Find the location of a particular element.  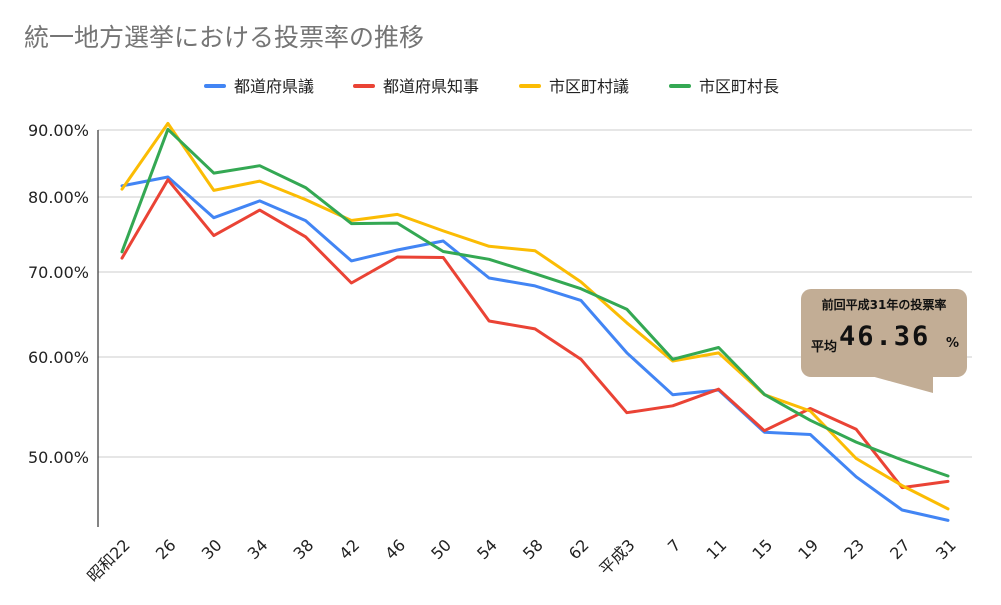

callout-unit: % is located at coordinates (953, 343).